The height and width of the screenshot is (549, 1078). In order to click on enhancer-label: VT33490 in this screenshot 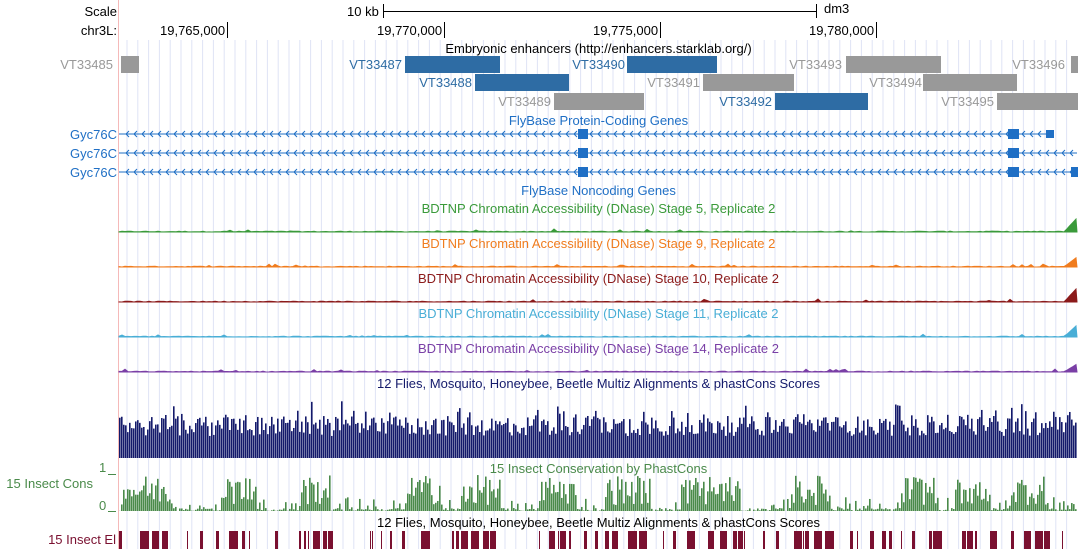, I will do `click(598, 64)`.